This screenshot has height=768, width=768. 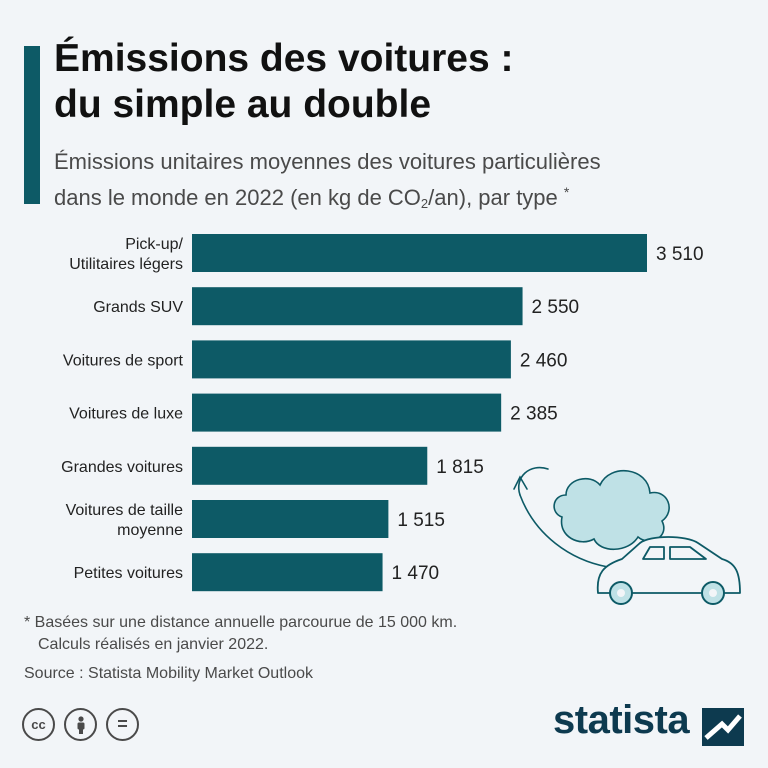 What do you see at coordinates (544, 360) in the screenshot?
I see `value-label-2: 2 460` at bounding box center [544, 360].